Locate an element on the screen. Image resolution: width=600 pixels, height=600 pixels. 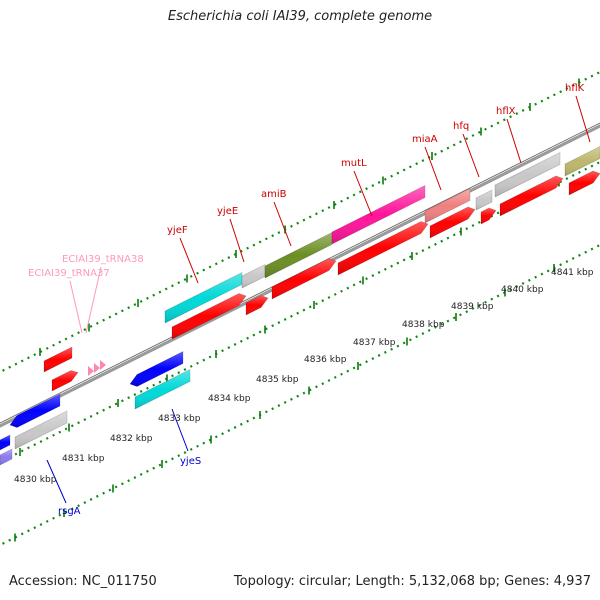
gene-label-miaA: miaA is located at coordinates (425, 139).